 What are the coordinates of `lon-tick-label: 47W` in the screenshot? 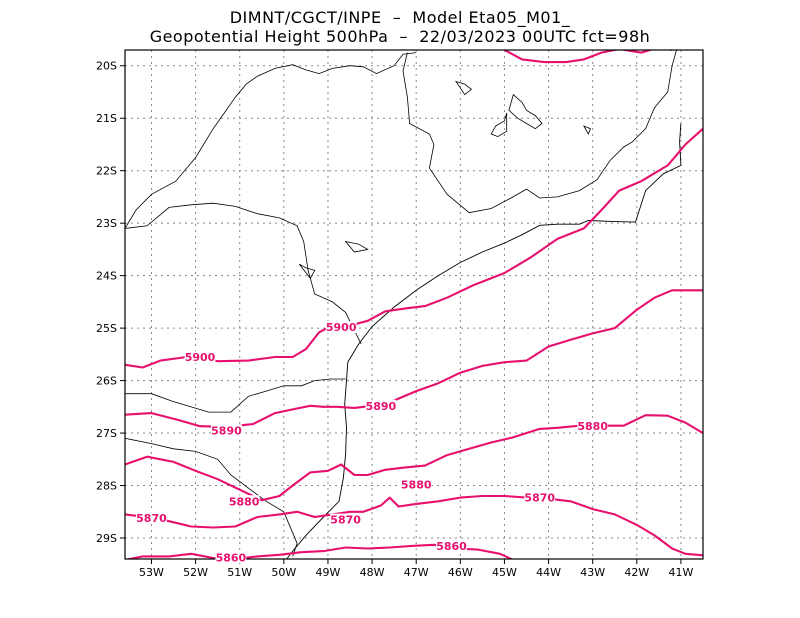 It's located at (416, 572).